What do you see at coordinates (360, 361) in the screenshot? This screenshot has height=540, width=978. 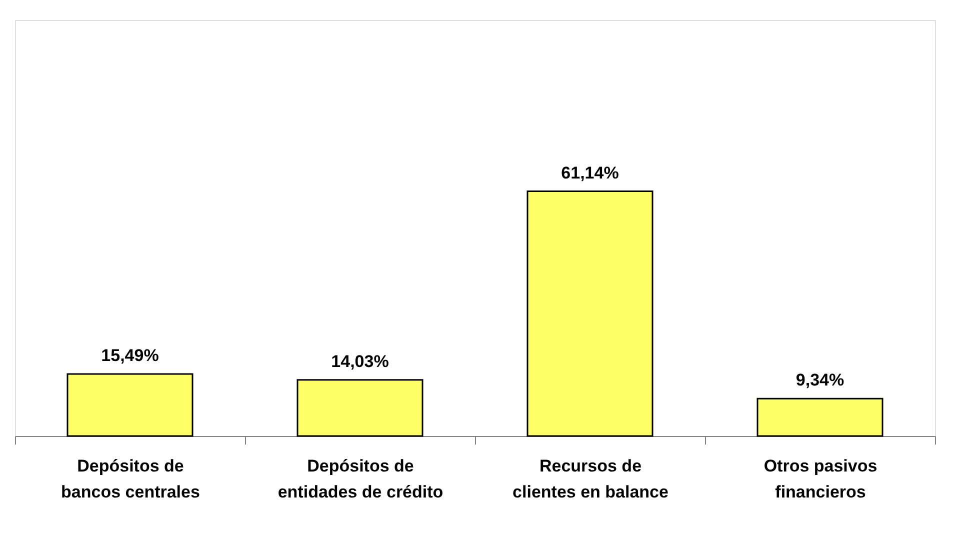 I see `data-label: 14,03%` at bounding box center [360, 361].